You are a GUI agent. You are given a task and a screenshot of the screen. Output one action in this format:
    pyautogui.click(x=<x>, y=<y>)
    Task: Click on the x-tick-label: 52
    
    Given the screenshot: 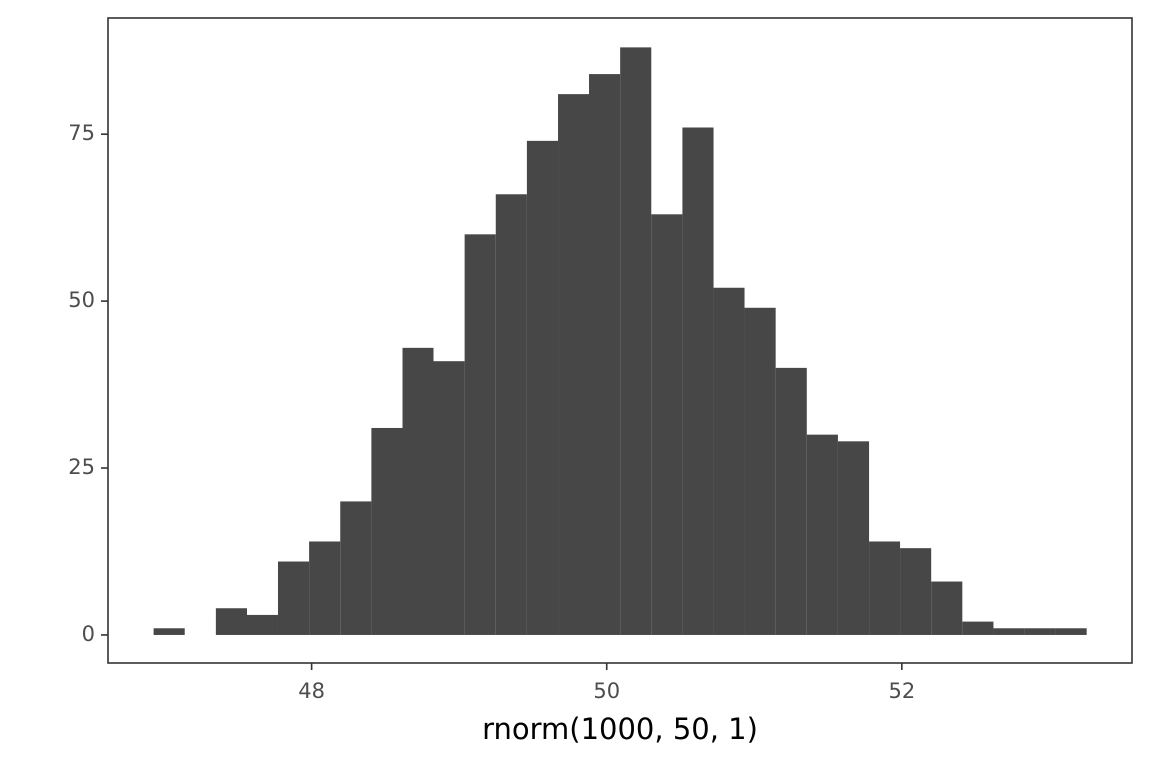 What is the action you would take?
    pyautogui.click(x=901, y=691)
    